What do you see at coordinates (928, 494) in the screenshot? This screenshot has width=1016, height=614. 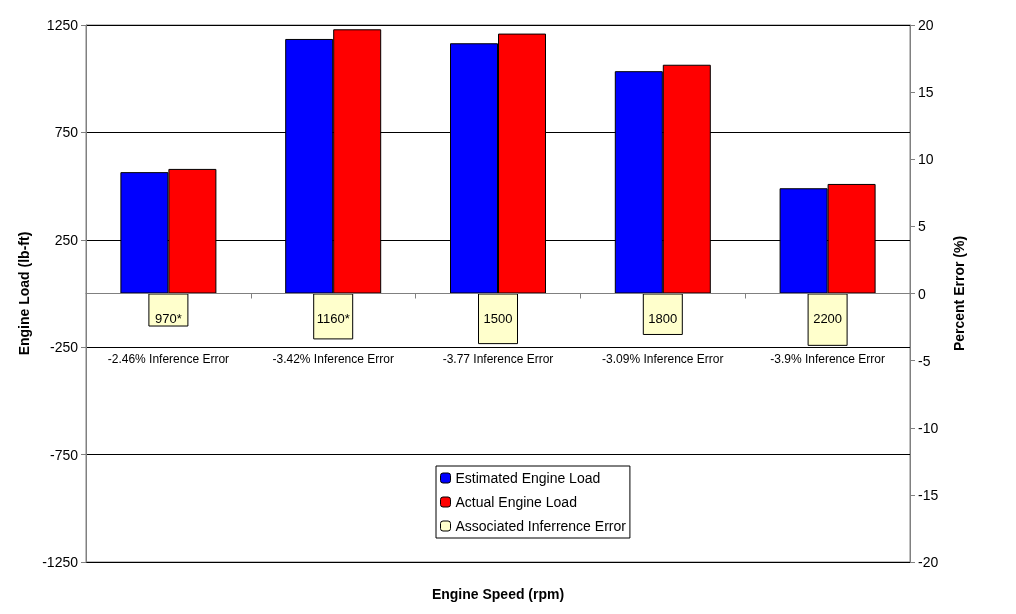 I see `y2-tick-label: -15` at bounding box center [928, 494].